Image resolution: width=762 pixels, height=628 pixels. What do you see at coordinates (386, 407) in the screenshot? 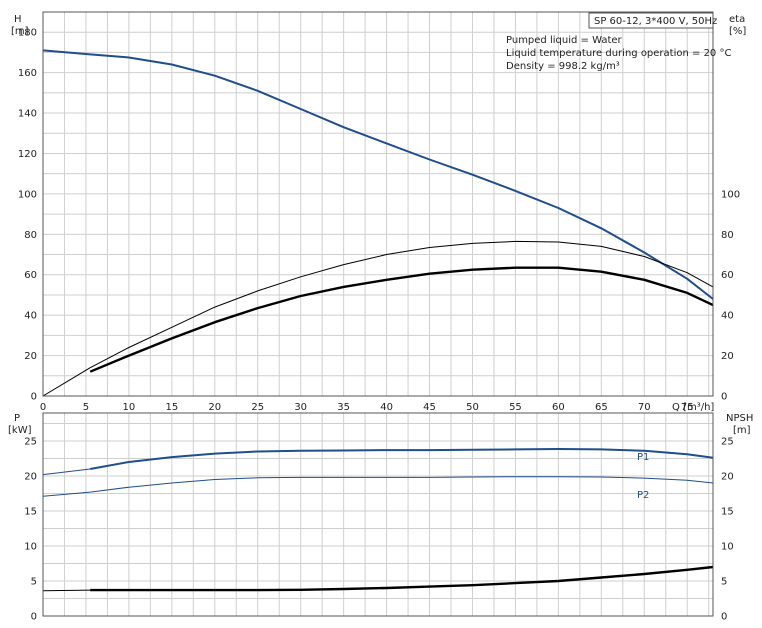
I see `x-tick-label: 40` at bounding box center [386, 407].